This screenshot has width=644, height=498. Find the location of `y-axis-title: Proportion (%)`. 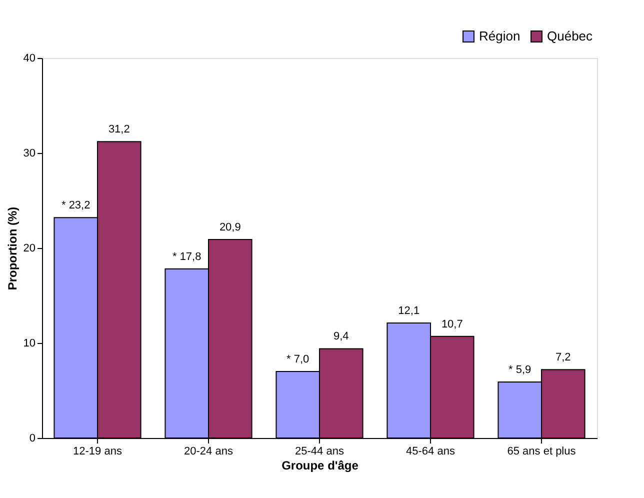

y-axis-title: Proportion (%) is located at coordinates (12, 248).